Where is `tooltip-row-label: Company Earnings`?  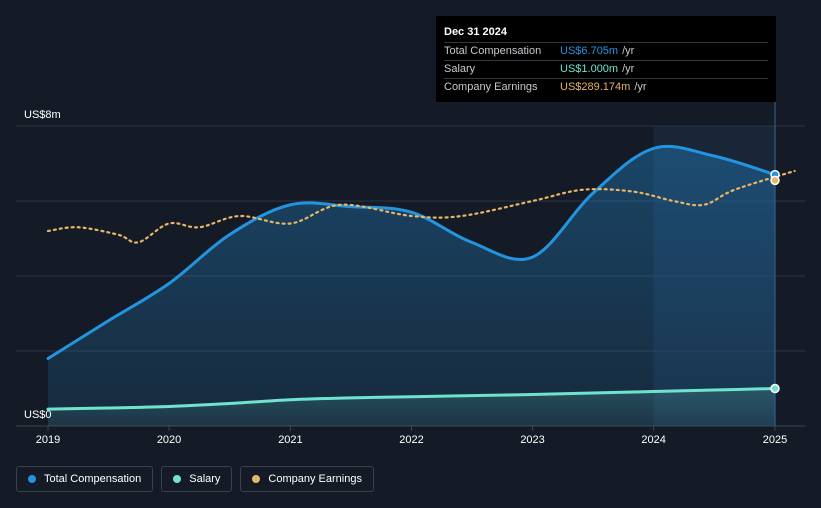
tooltip-row-label: Company Earnings is located at coordinates (491, 87).